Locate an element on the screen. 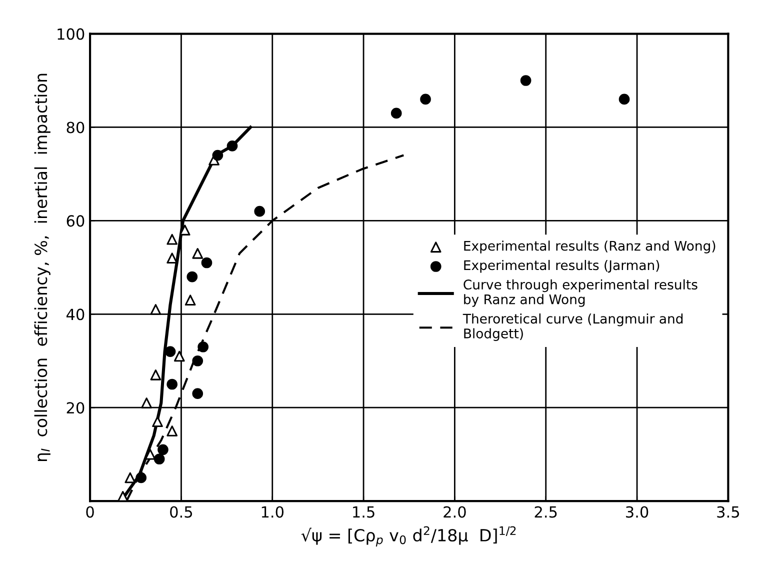 The height and width of the screenshot is (563, 783). y-tick-label: 60 is located at coordinates (75, 221).